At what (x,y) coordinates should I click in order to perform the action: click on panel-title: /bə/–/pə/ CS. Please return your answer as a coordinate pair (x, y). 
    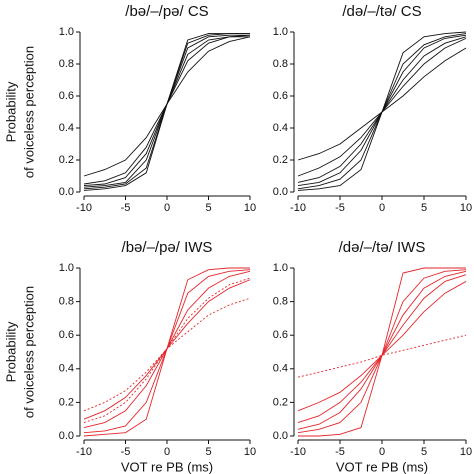
    Looking at the image, I should click on (166, 11).